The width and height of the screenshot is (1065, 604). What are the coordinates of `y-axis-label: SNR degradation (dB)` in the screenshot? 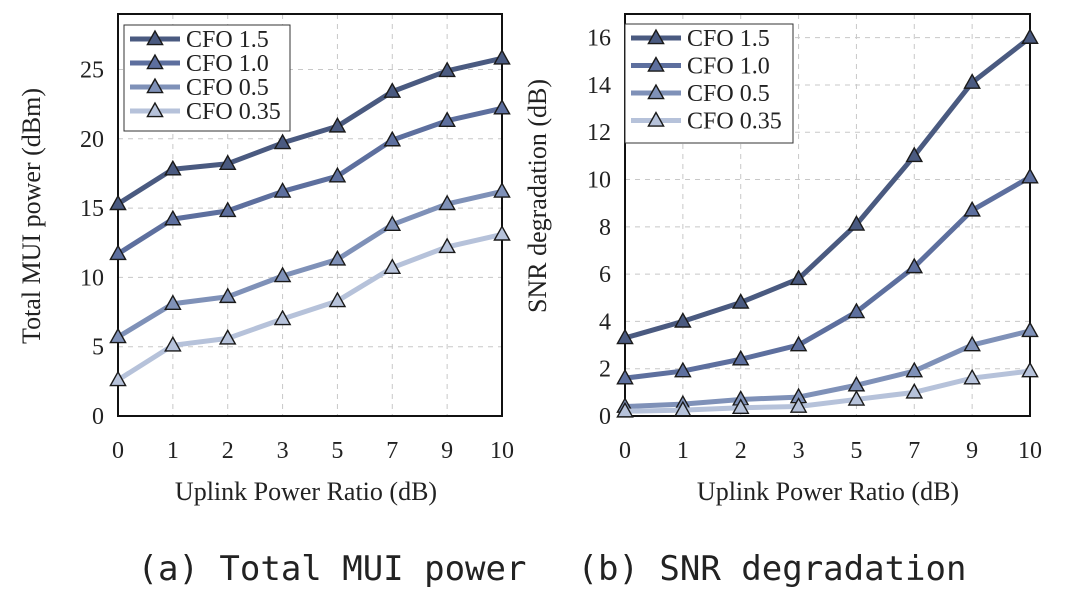 It's located at (537, 196).